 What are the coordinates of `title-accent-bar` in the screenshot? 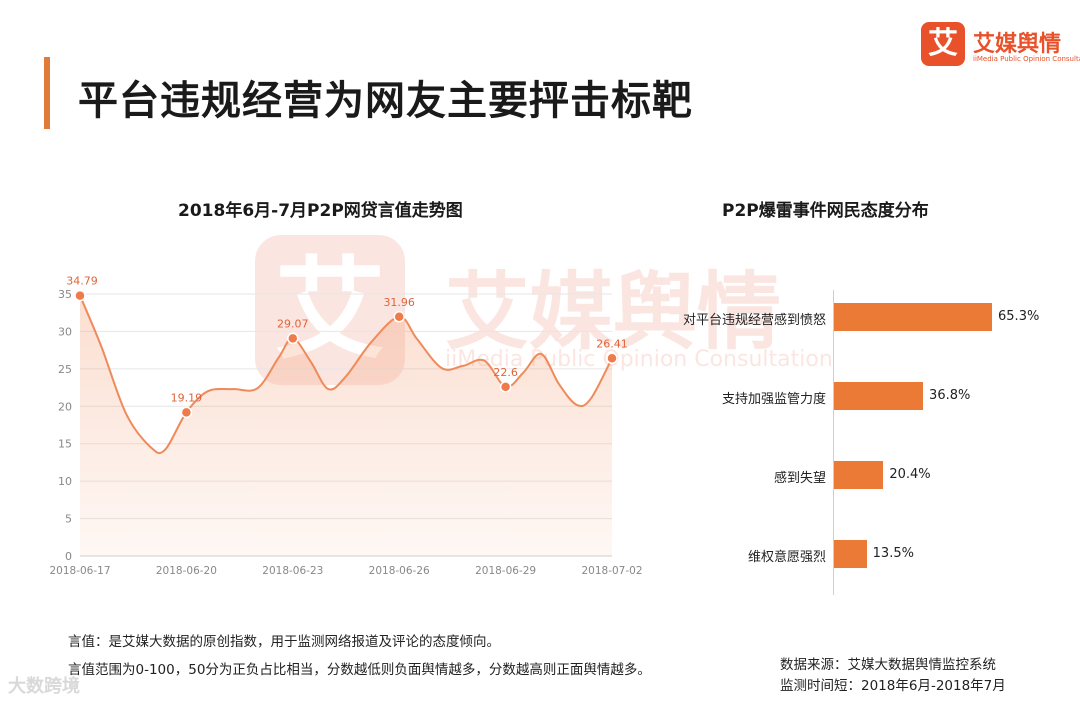 It's located at (47, 93).